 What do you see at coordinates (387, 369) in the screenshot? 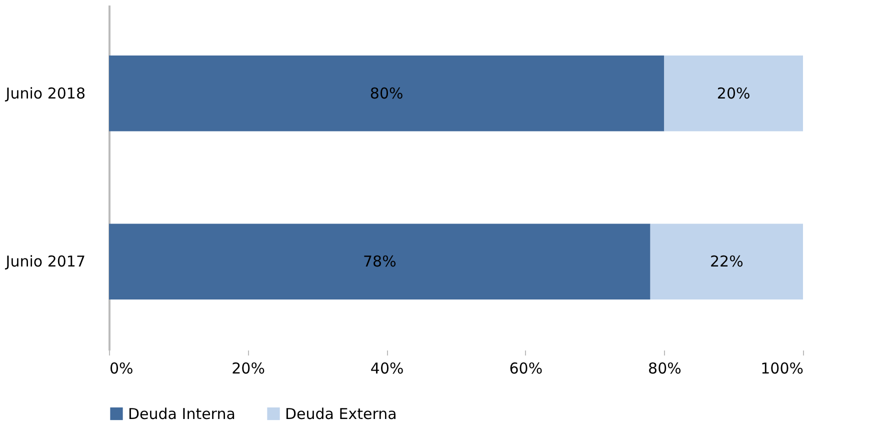
I see `x-tick-label: 40%` at bounding box center [387, 369].